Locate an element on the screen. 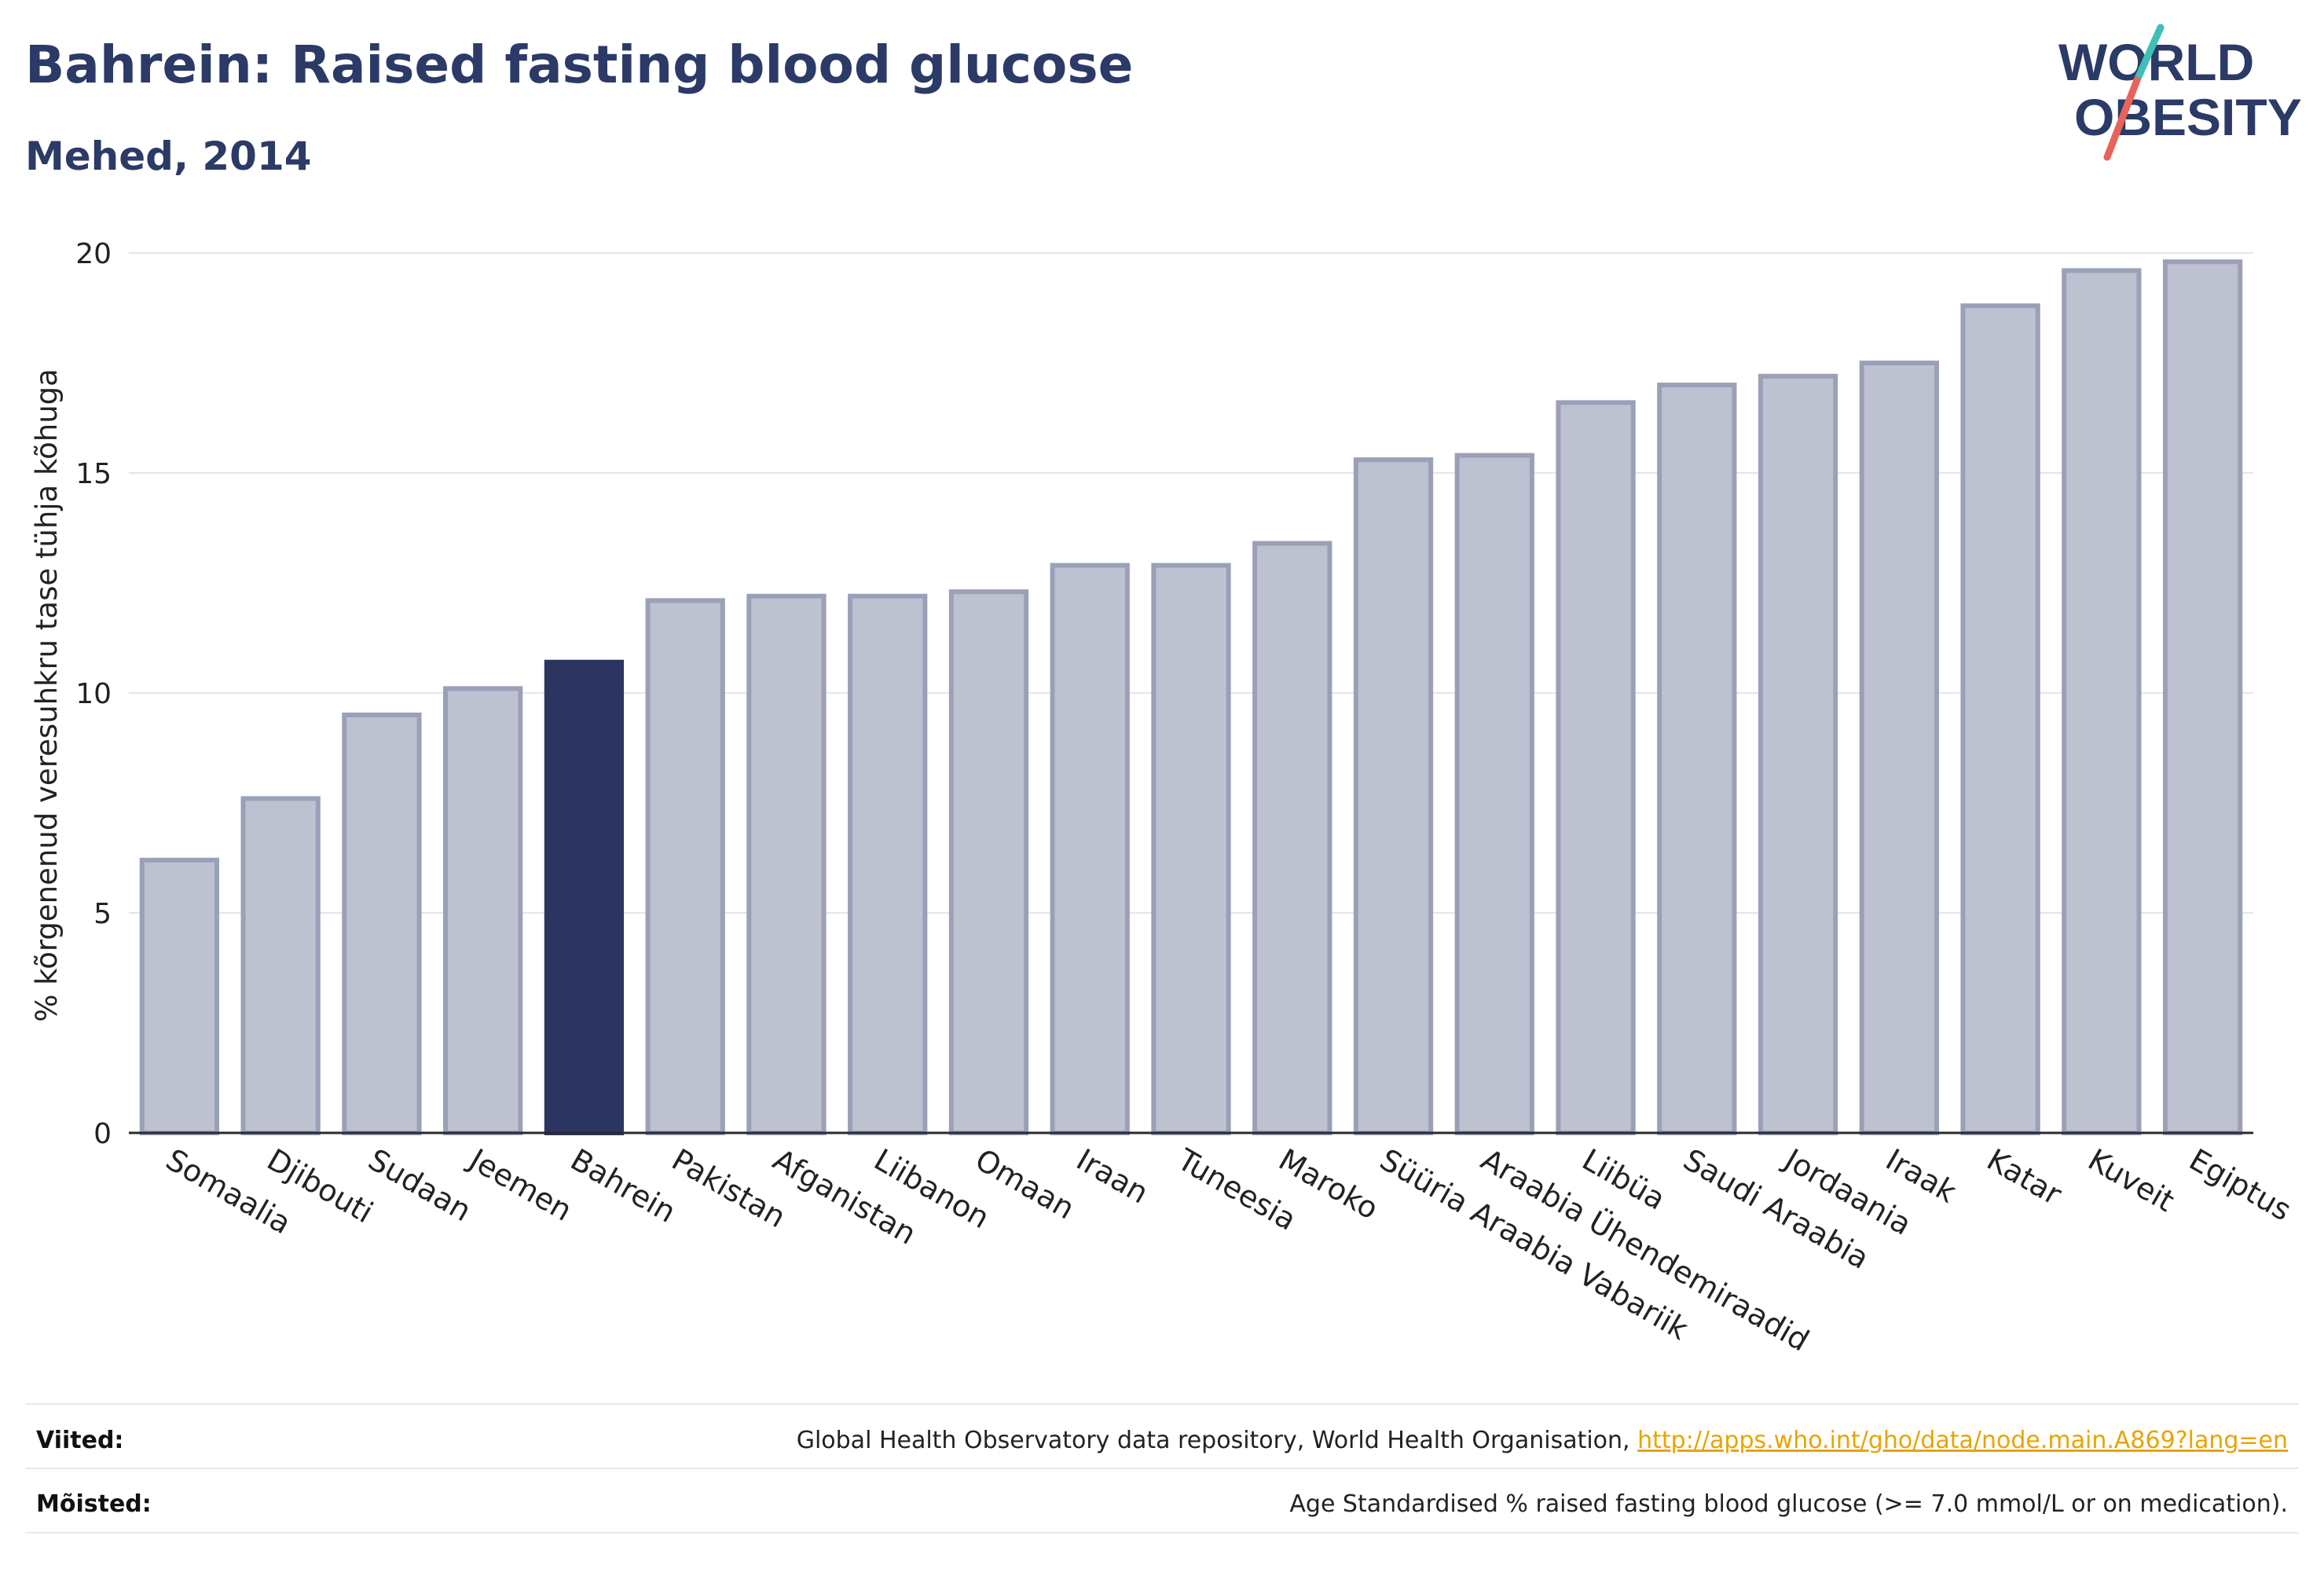 This screenshot has height=1576, width=2324. bar-sudaan is located at coordinates (382, 924).